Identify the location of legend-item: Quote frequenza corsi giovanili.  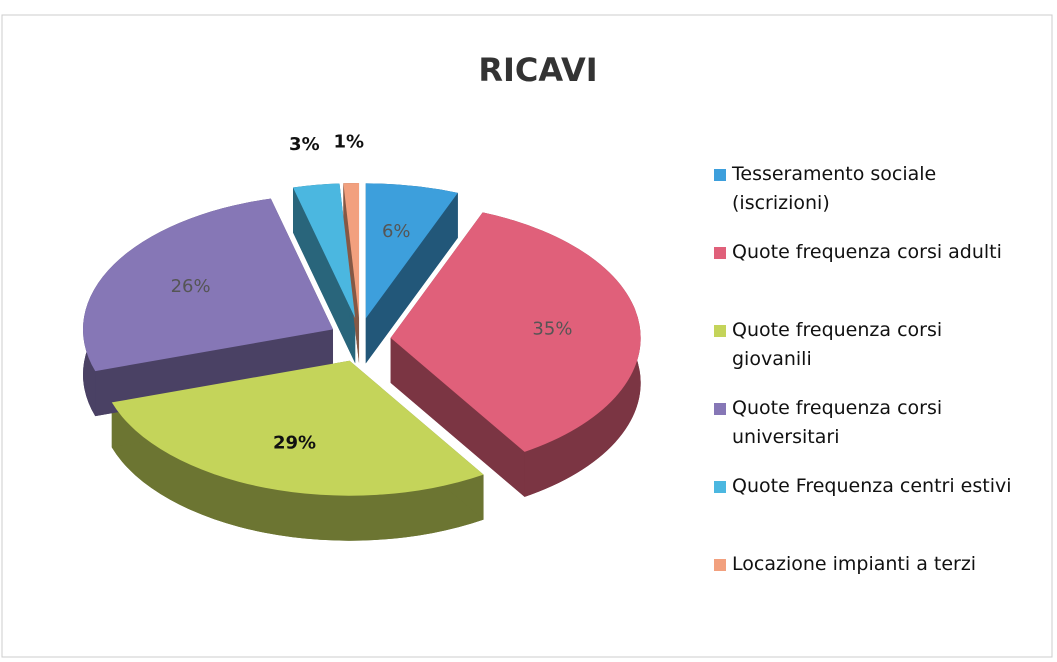
(877, 355).